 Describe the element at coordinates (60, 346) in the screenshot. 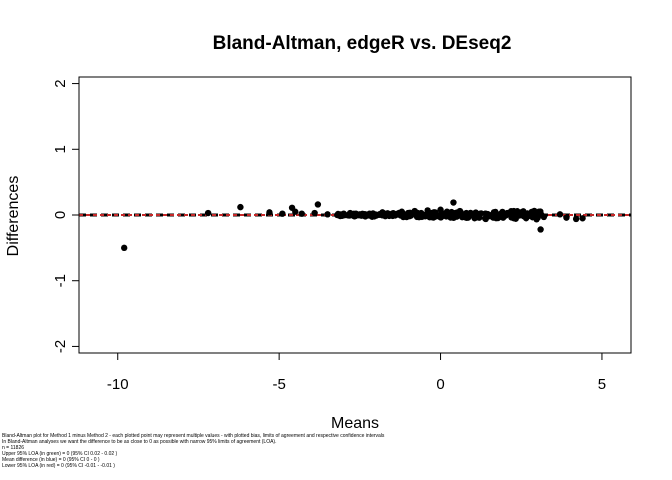

I see `y-tick-label: -2` at that location.